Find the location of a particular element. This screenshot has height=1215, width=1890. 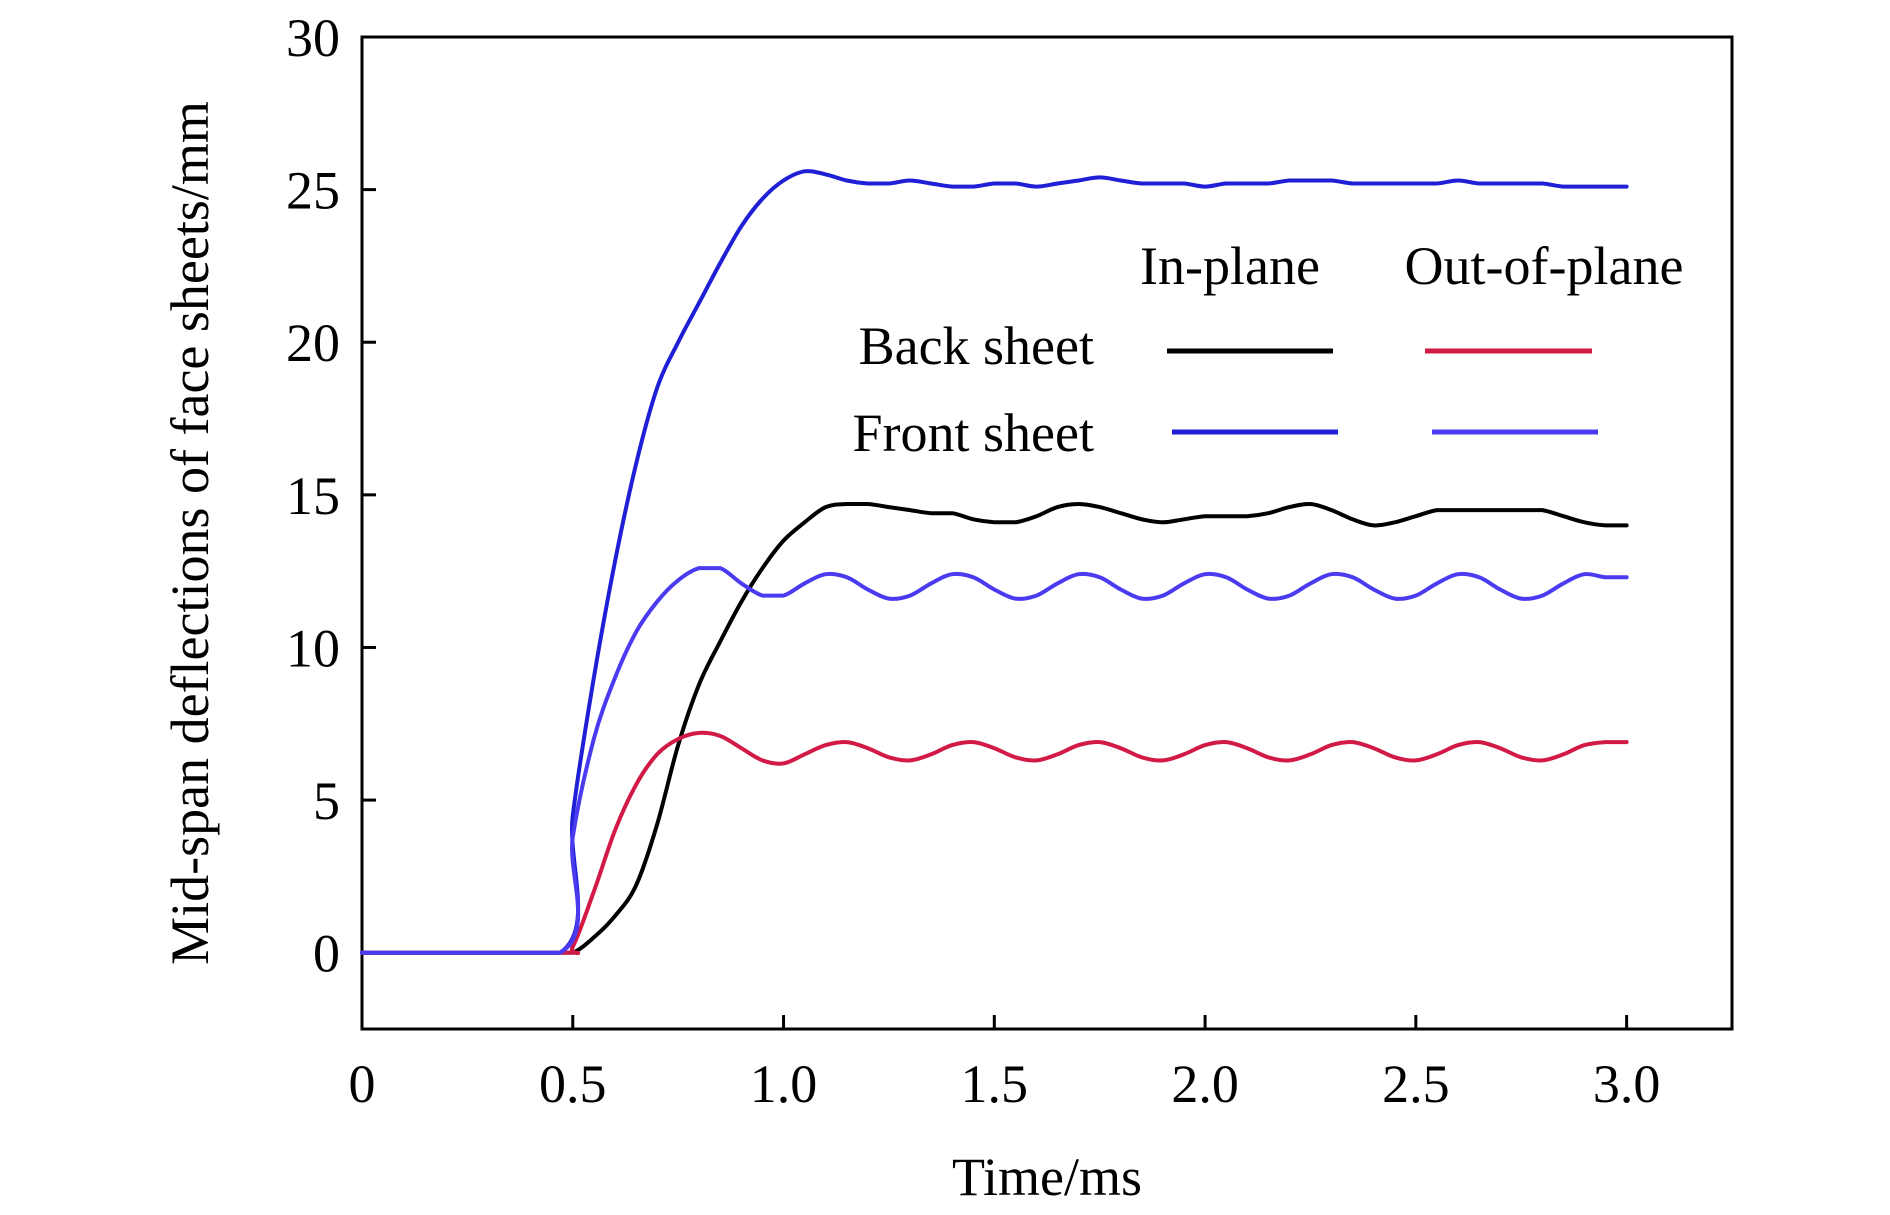

x-tick-label: 1.0 is located at coordinates (784, 1084).